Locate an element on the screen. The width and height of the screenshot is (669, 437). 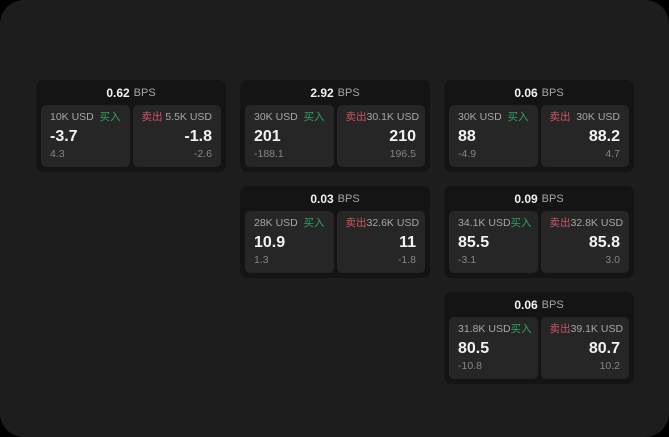
bps-value: 0.09 is located at coordinates (526, 198).